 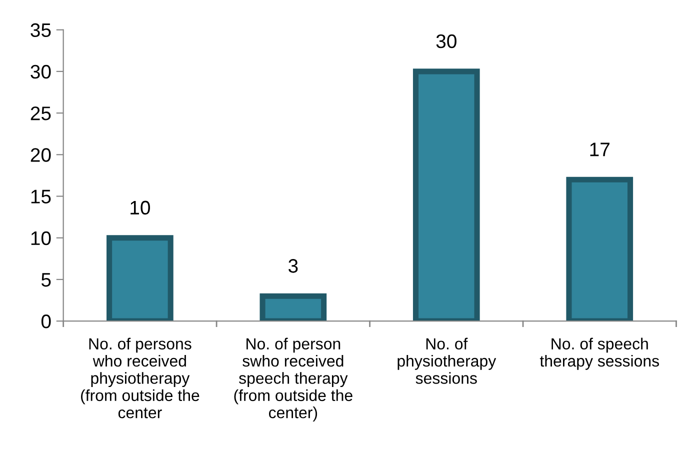 What do you see at coordinates (46, 280) in the screenshot?
I see `y-tick-label: 5` at bounding box center [46, 280].